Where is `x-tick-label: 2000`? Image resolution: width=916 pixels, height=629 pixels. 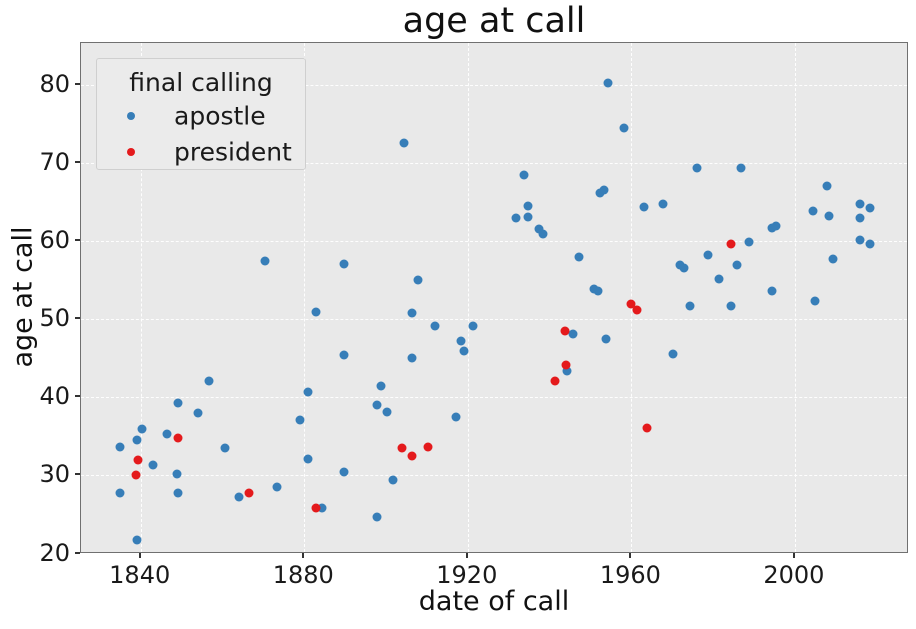
x-tick-label: 2000 is located at coordinates (794, 575).